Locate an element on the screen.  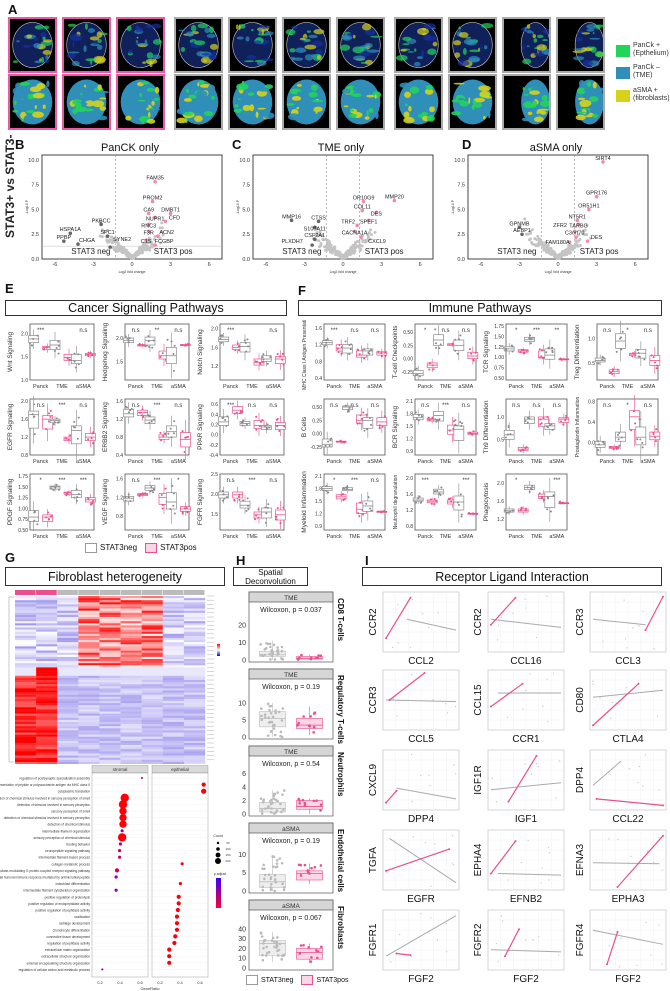
x-tick-label: aSMA is located at coordinates (647, 387).